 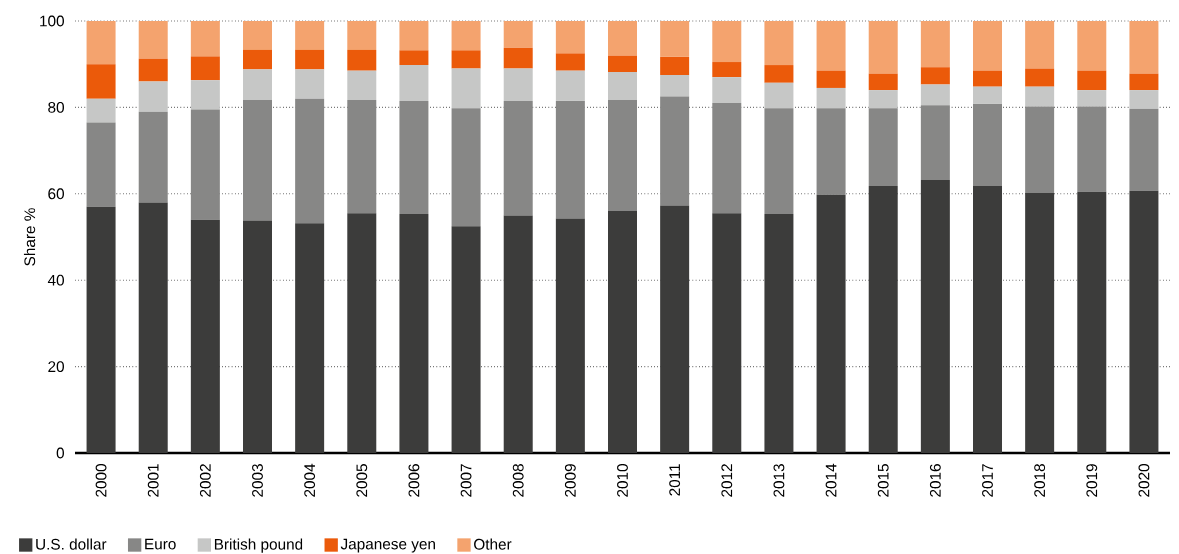 I want to click on legend-label: U.S. dollar, so click(x=71, y=544).